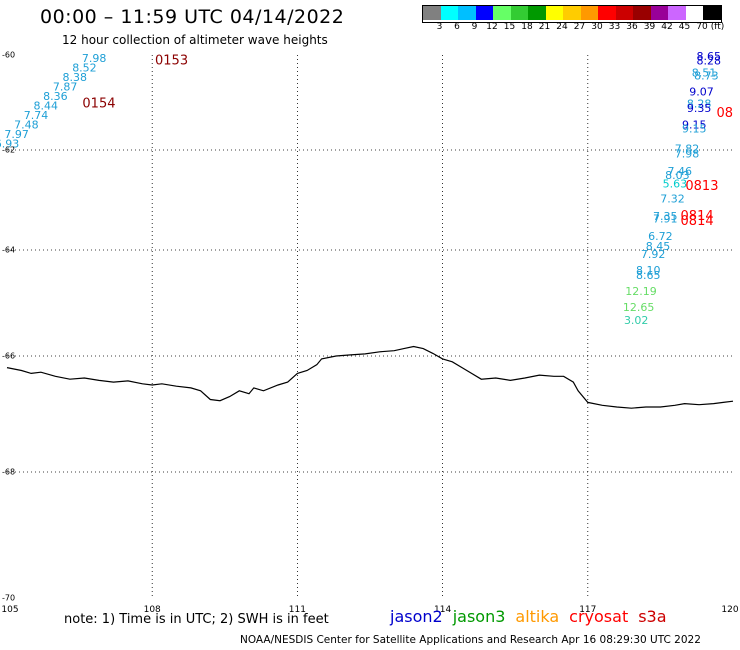  What do you see at coordinates (84, 68) in the screenshot?
I see `wave-height-value: 8.52` at bounding box center [84, 68].